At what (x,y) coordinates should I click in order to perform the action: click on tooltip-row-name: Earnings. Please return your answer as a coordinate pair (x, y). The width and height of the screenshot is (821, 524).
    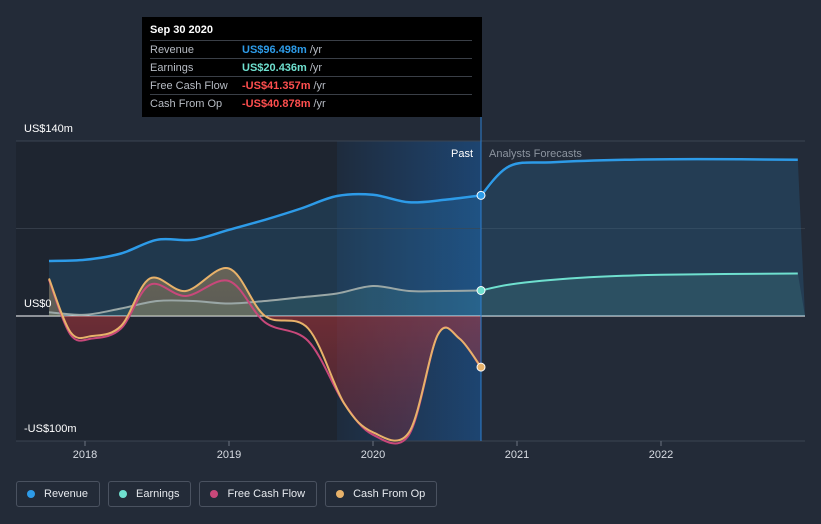
    Looking at the image, I should click on (172, 67).